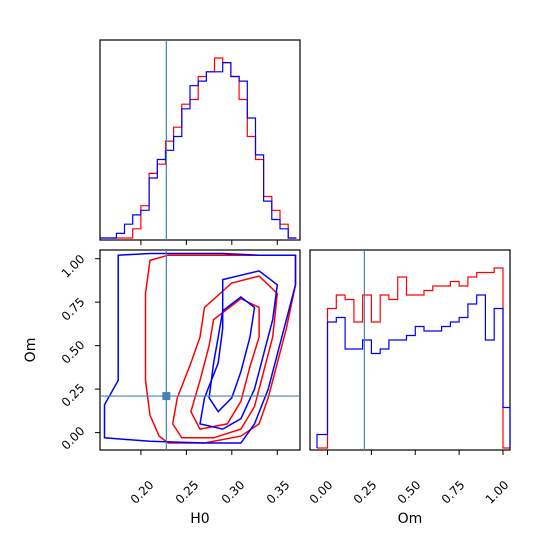  I want to click on om-marginal-histograms, so click(413, 358).